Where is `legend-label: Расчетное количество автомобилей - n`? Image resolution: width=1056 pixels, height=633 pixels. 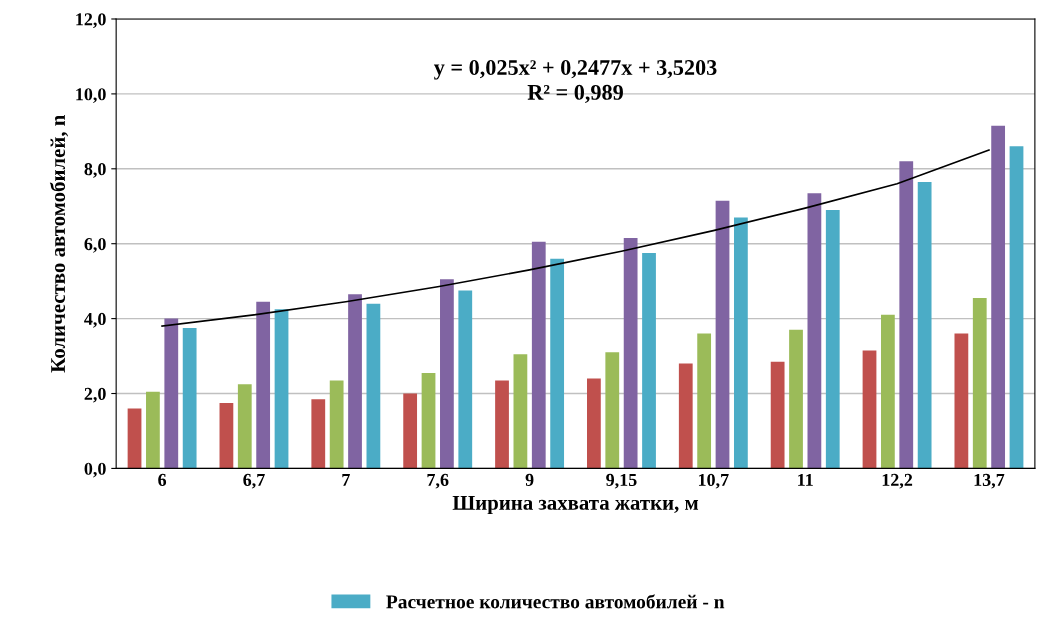 legend-label: Расчетное количество автомобилей - n is located at coordinates (555, 601).